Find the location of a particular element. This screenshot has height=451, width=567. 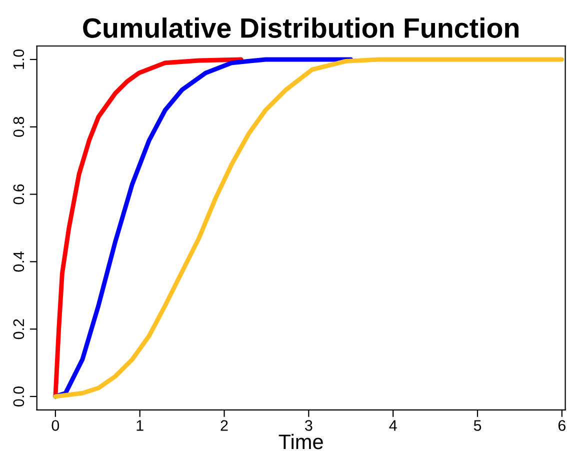

x-axis-title: Time is located at coordinates (300, 442).